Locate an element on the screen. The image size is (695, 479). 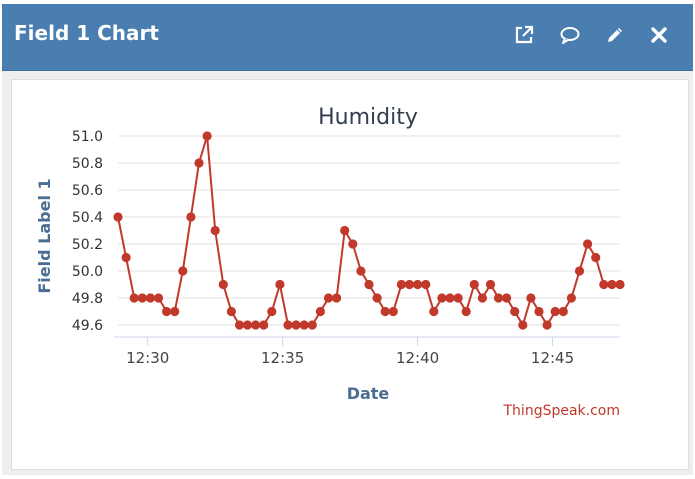
close-icon is located at coordinates (659, 35).